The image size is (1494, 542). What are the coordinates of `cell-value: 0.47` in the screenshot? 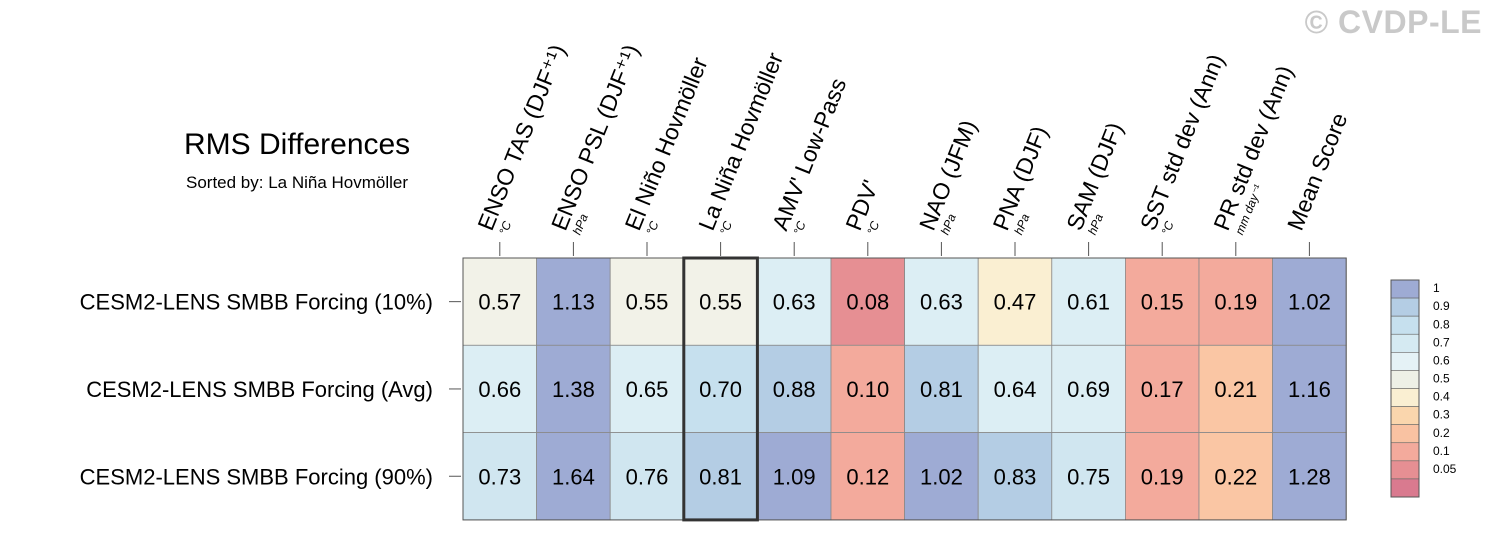 It's located at (1015, 302).